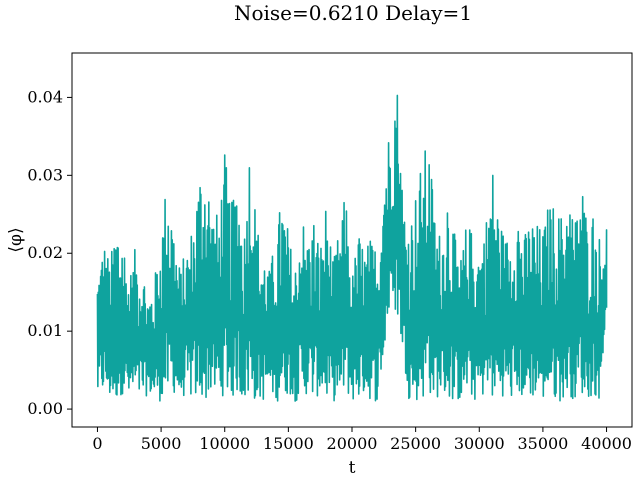 Image resolution: width=640 pixels, height=480 pixels. Describe the element at coordinates (45, 174) in the screenshot. I see `y-tick-label: 0.03` at that location.